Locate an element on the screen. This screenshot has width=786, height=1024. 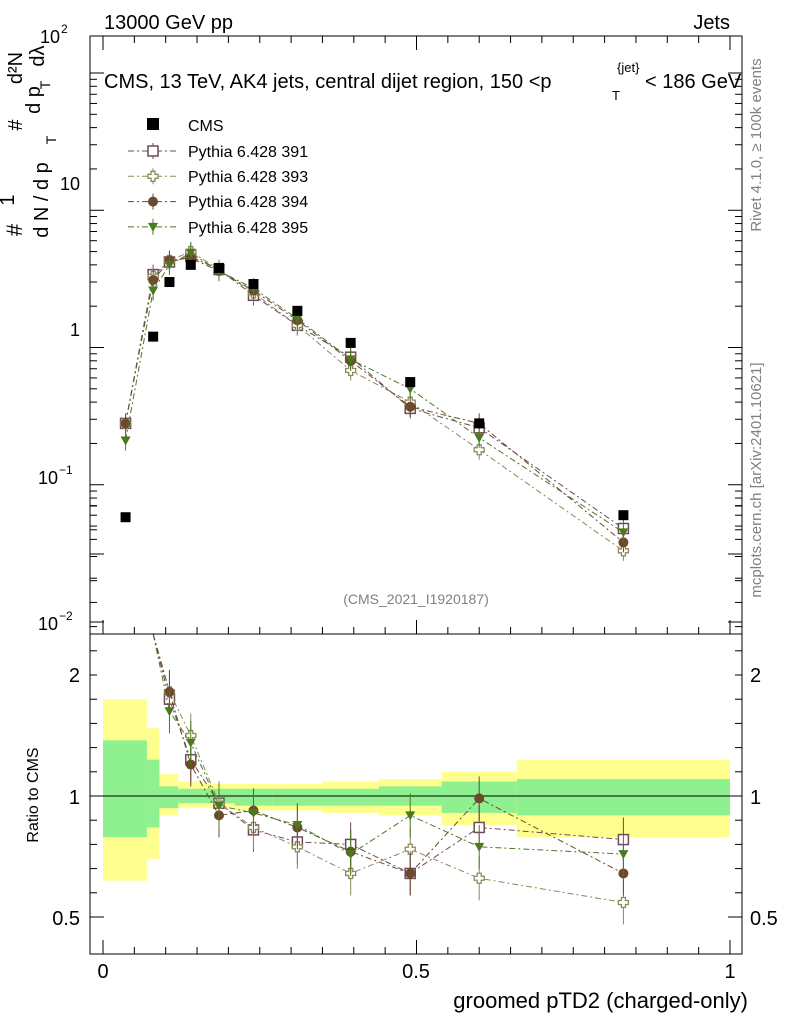
plot-title-sub: T is located at coordinates (616, 95).